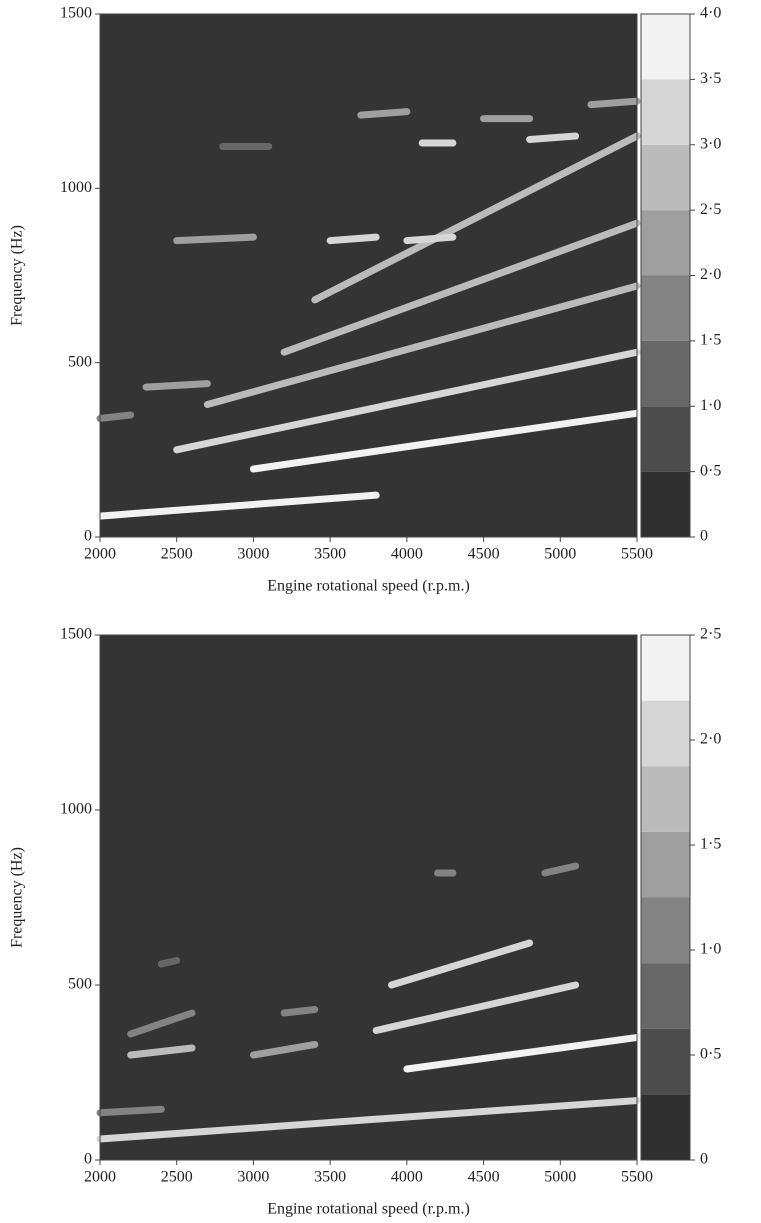  What do you see at coordinates (710, 13) in the screenshot?
I see `colorbar-tick-label: 4·0` at bounding box center [710, 13].